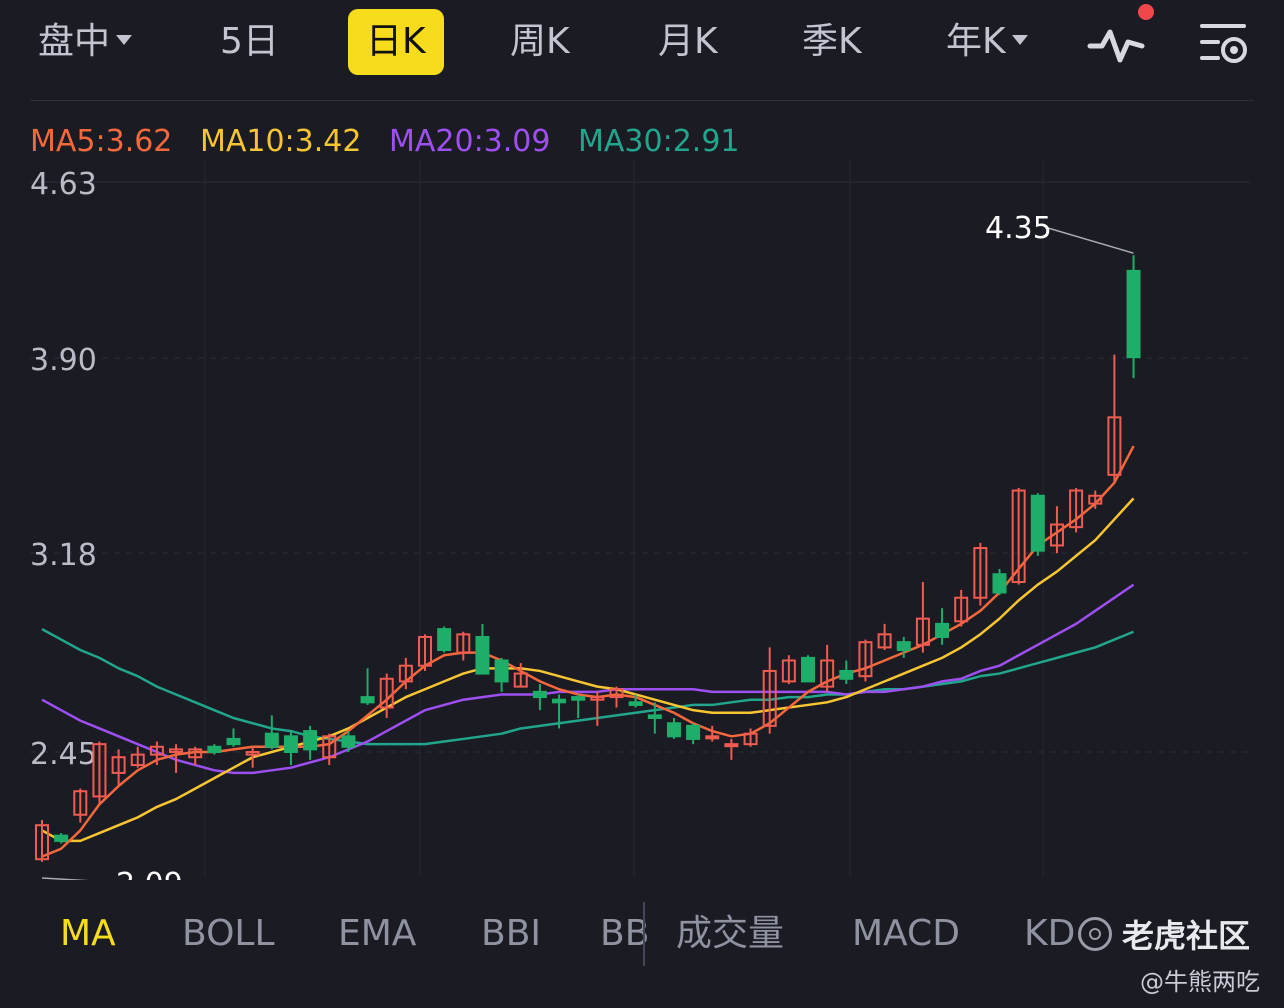 This screenshot has width=1284, height=1008. Describe the element at coordinates (228, 933) in the screenshot. I see `indicator-boll: BOLL` at that location.